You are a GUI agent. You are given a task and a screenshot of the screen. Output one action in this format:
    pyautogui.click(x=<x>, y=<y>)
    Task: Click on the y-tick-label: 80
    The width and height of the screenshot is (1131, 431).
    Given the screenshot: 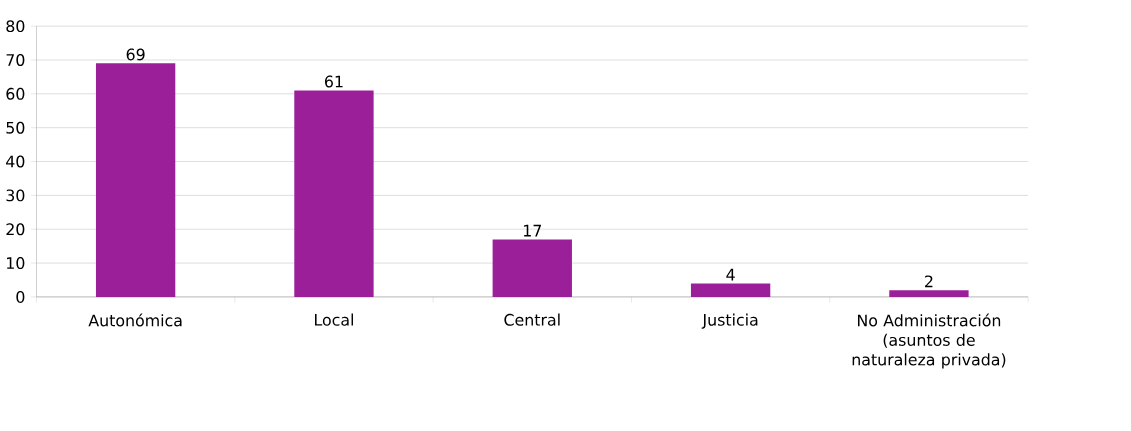 What is the action you would take?
    pyautogui.click(x=15, y=25)
    